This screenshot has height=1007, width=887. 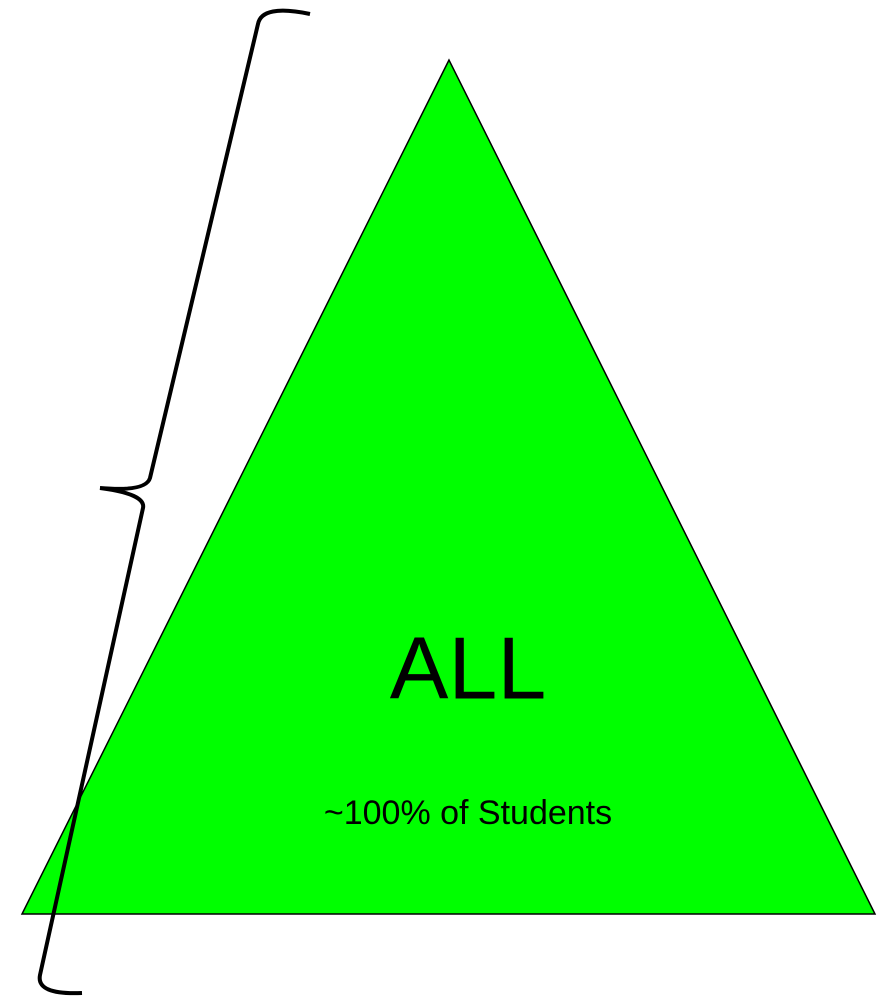 I want to click on title: ALL, so click(x=468, y=667).